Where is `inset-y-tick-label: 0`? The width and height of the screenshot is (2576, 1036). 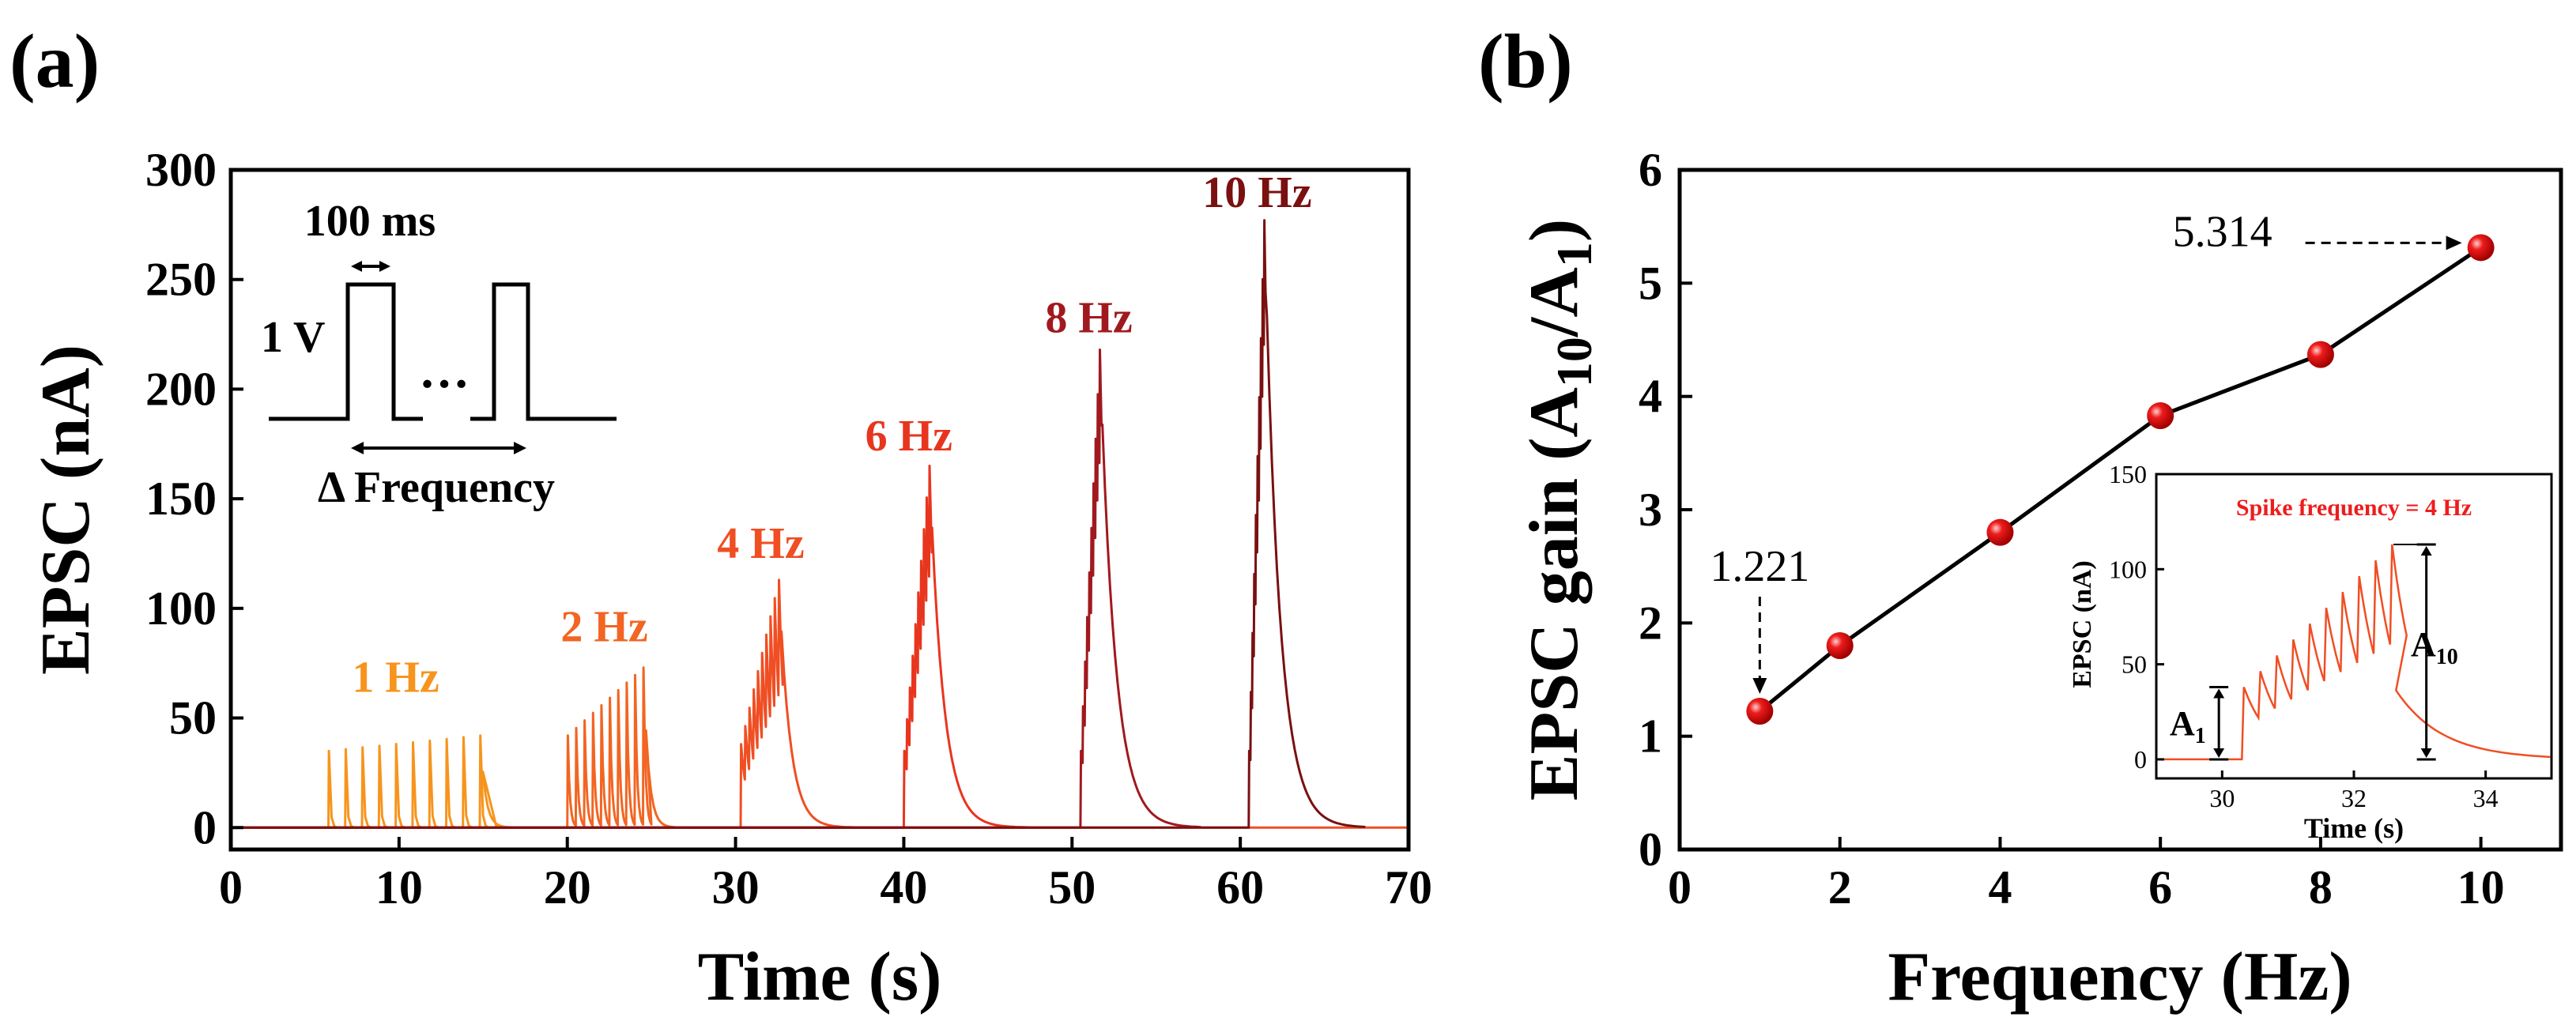 inset-y-tick-label: 0 is located at coordinates (2140, 759).